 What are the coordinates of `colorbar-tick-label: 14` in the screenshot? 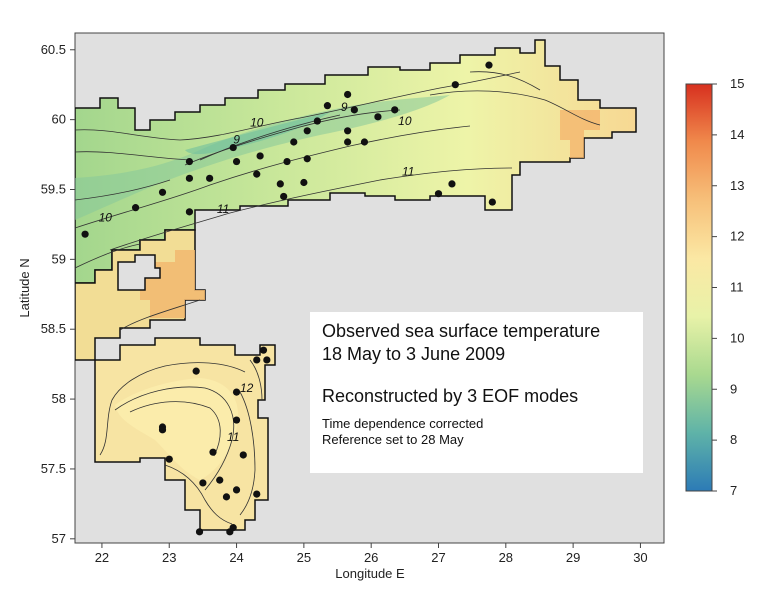 It's located at (737, 134).